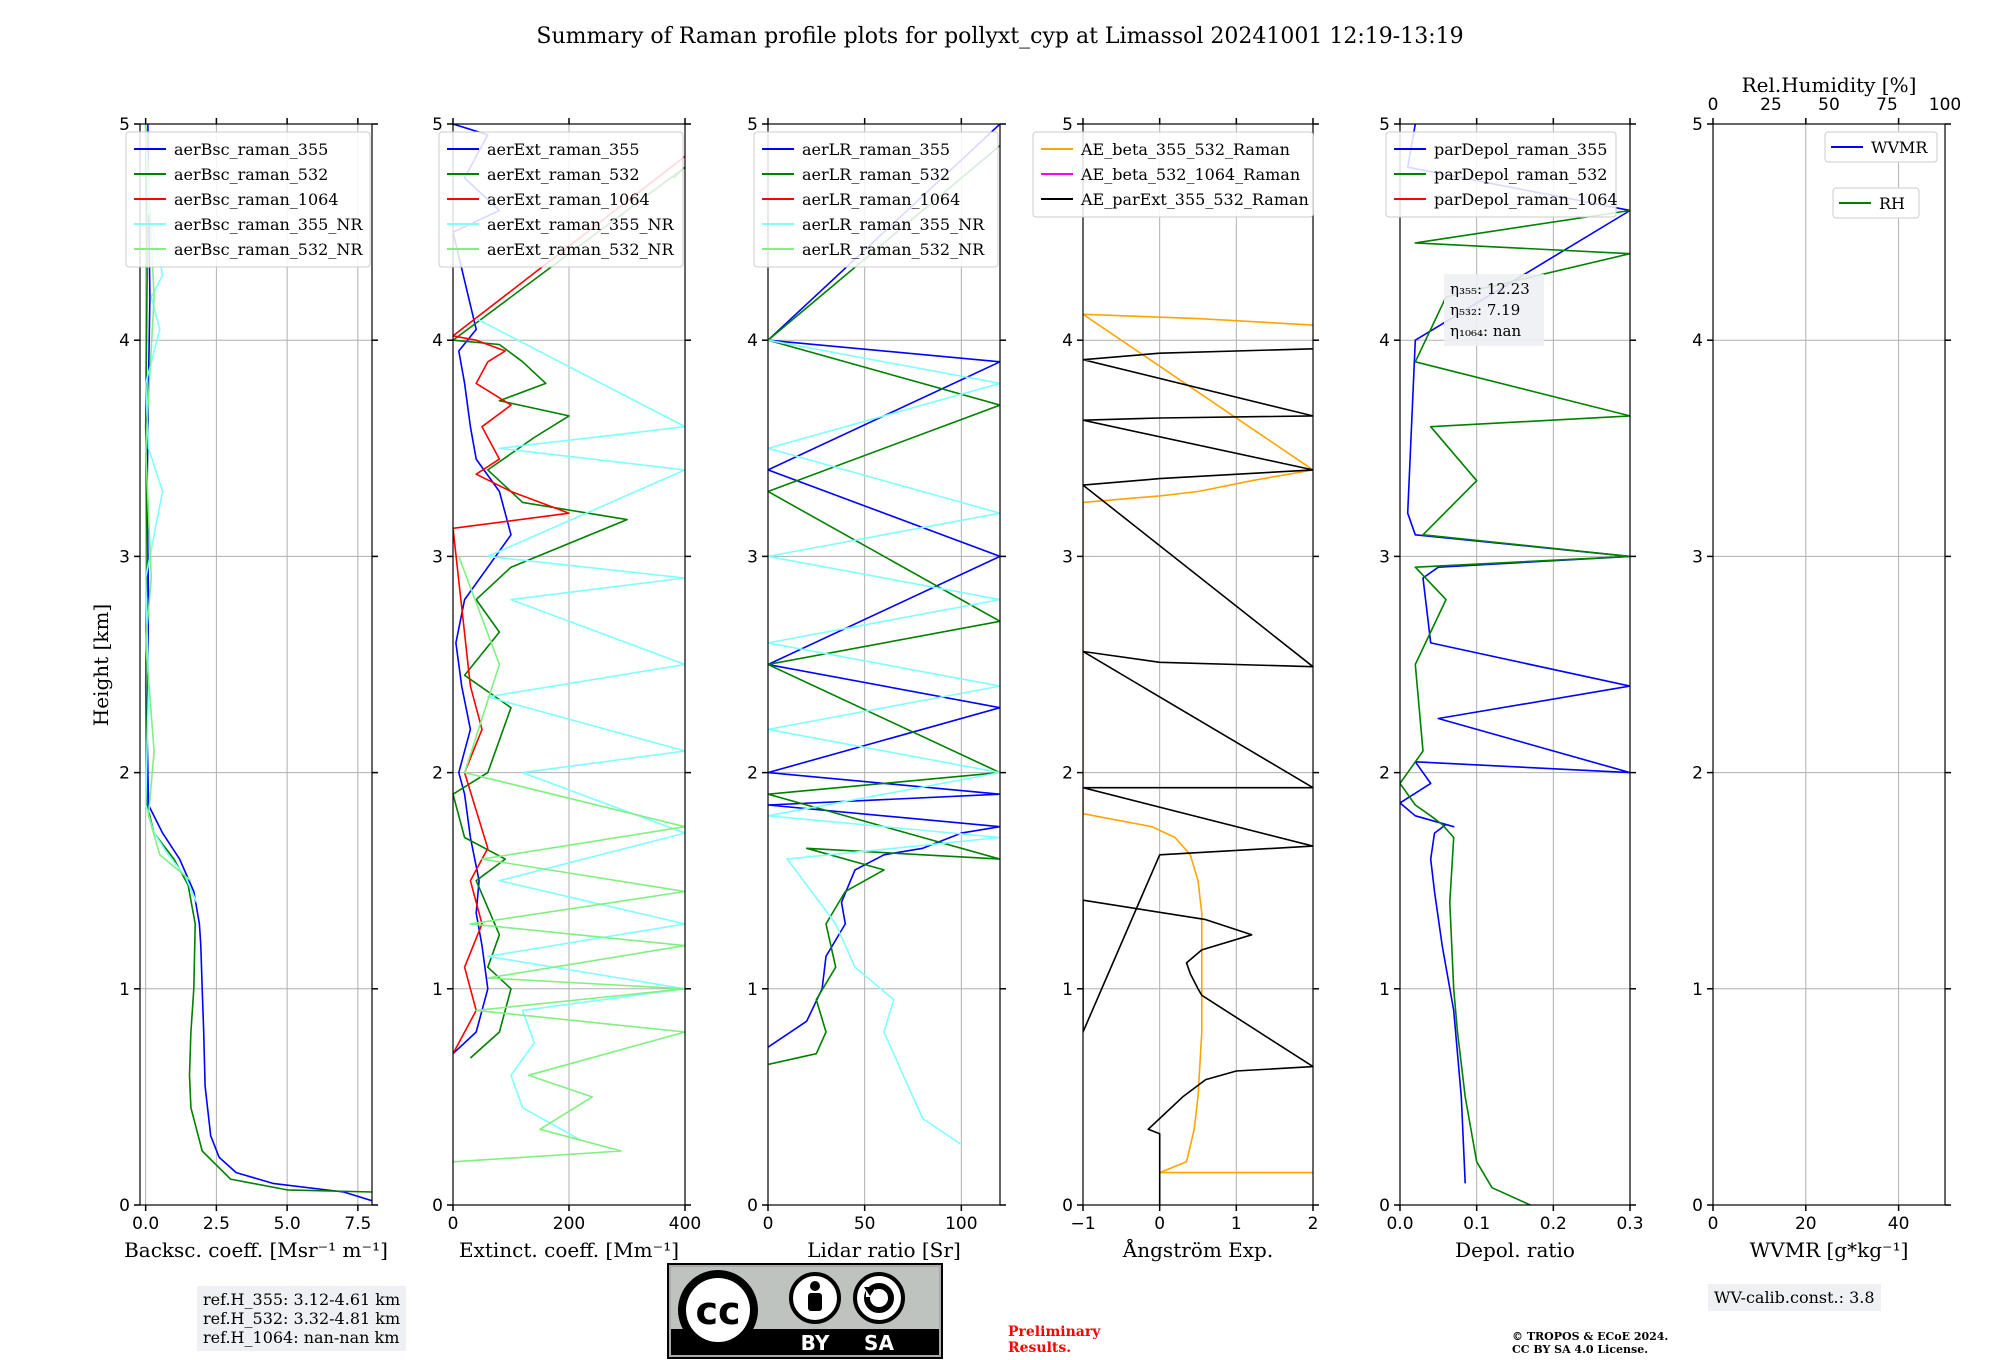 This screenshot has height=1360, width=2000. I want to click on cc-by-sa-icon: cc BY SA, so click(805, 1311).